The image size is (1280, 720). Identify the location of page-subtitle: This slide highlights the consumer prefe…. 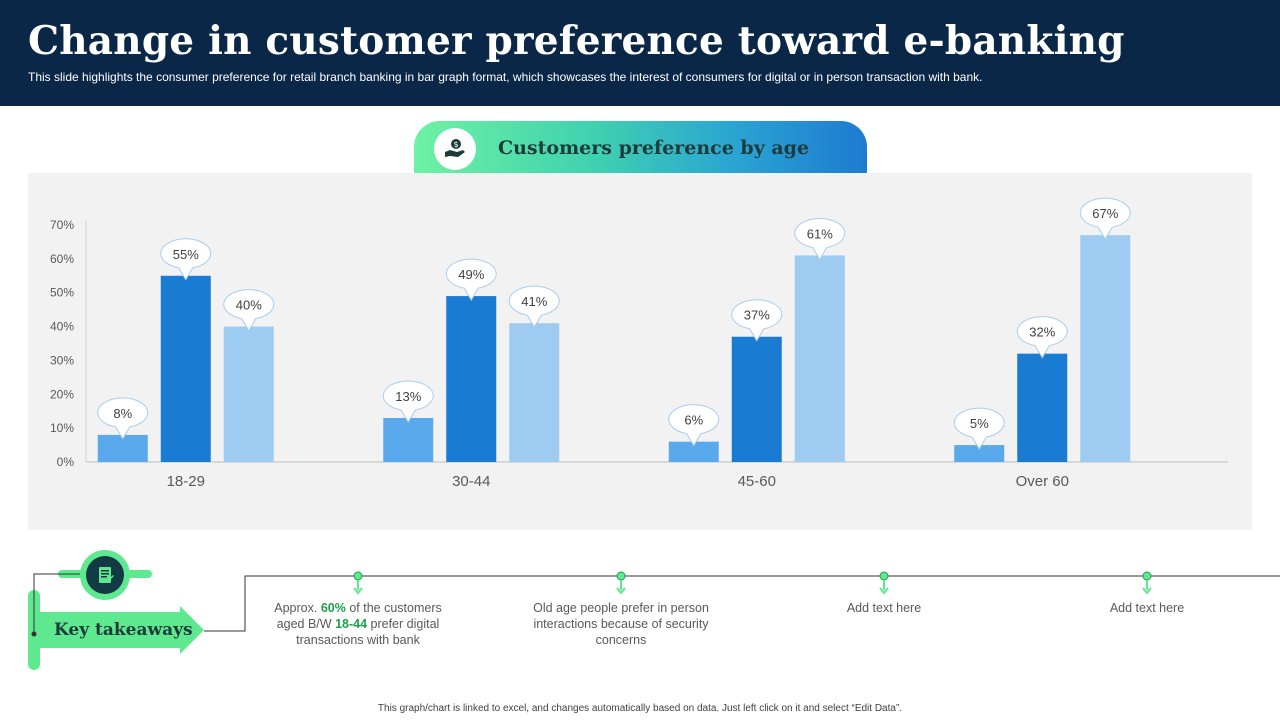
(505, 77).